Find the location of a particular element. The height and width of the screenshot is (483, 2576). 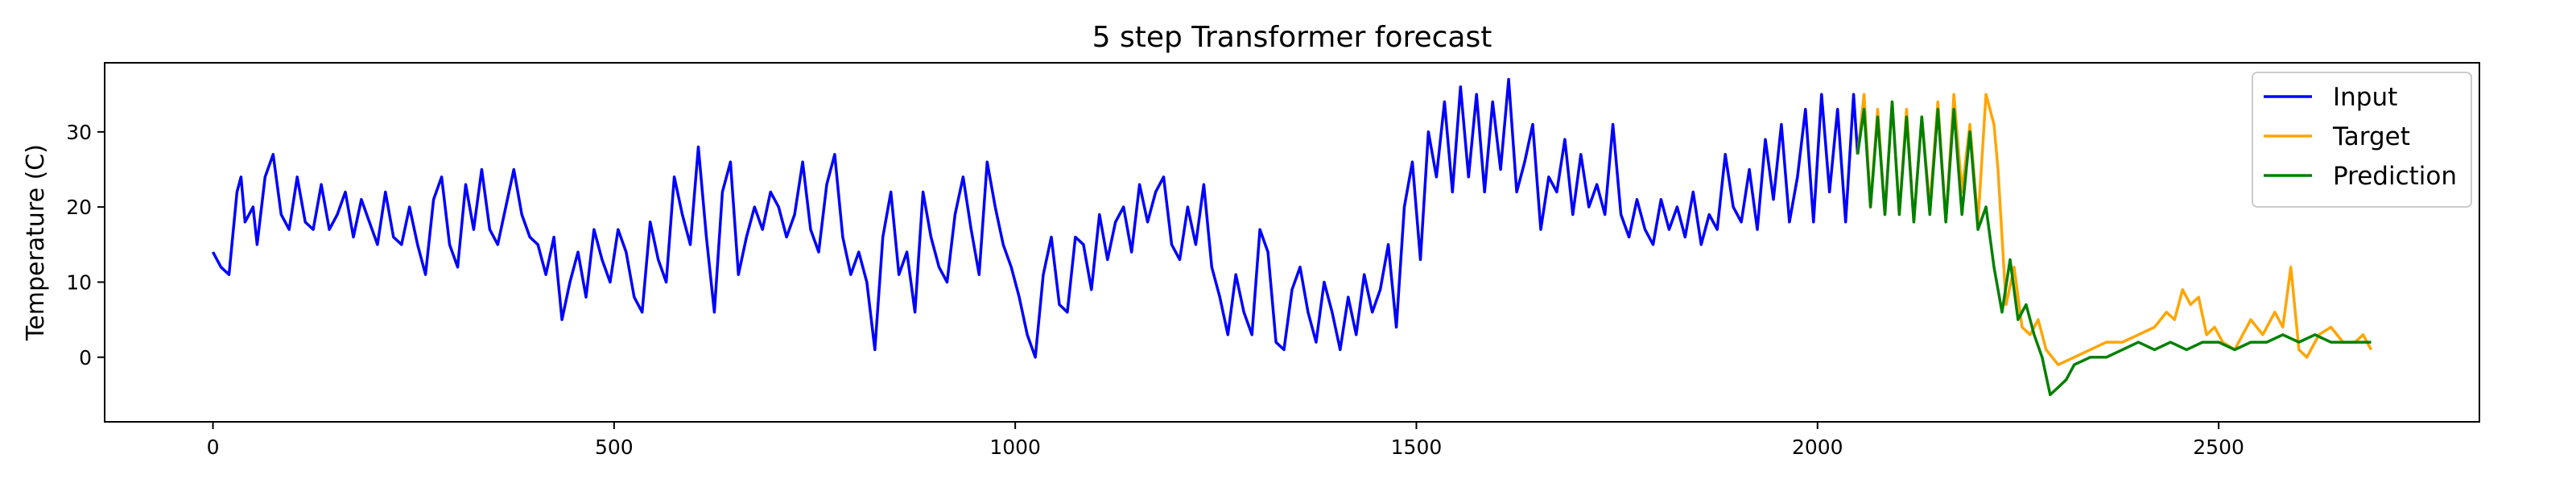

legend: Input Target Prediction is located at coordinates (2362, 140).